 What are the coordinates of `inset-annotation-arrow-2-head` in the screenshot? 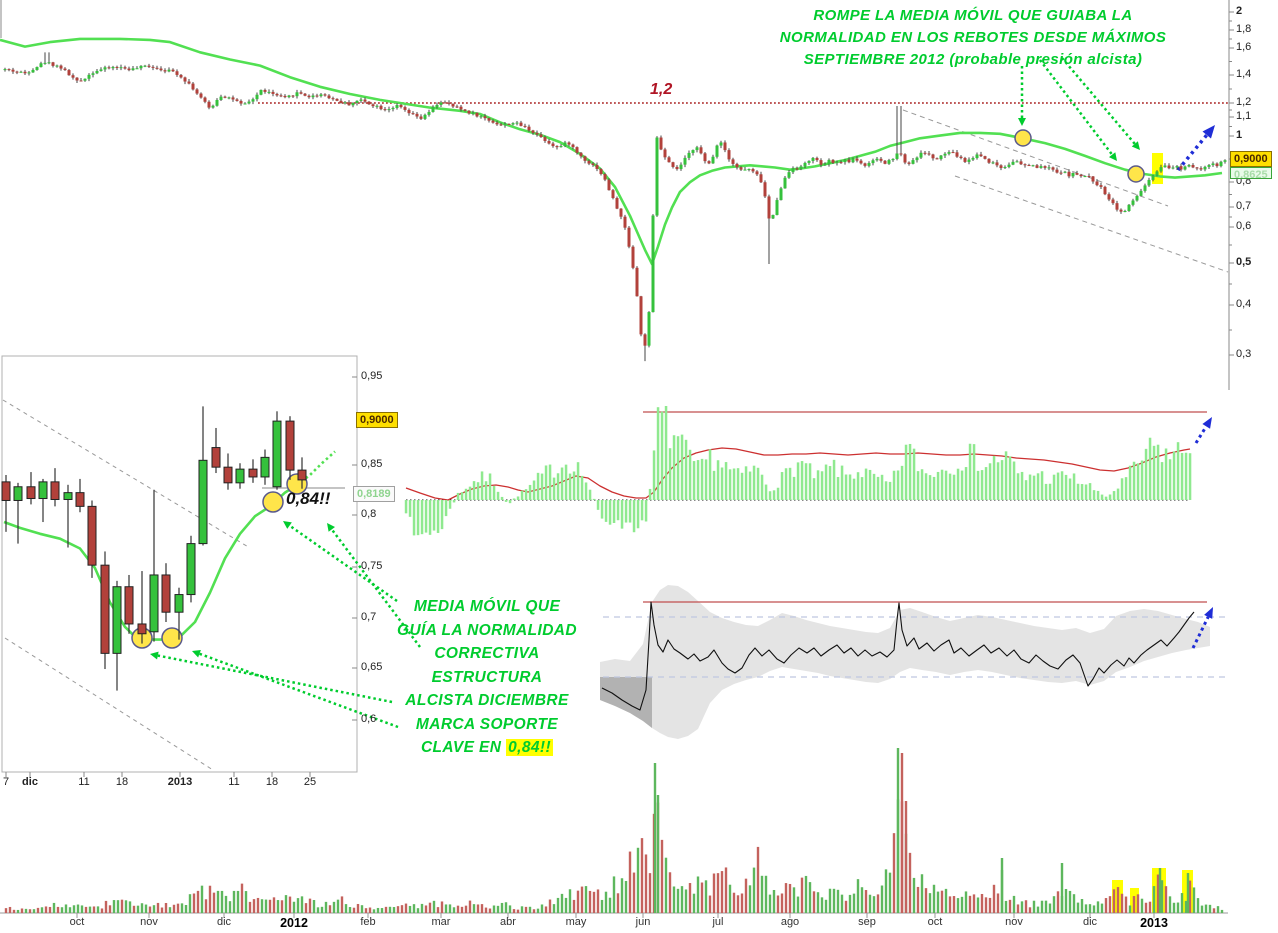 It's located at (154, 655).